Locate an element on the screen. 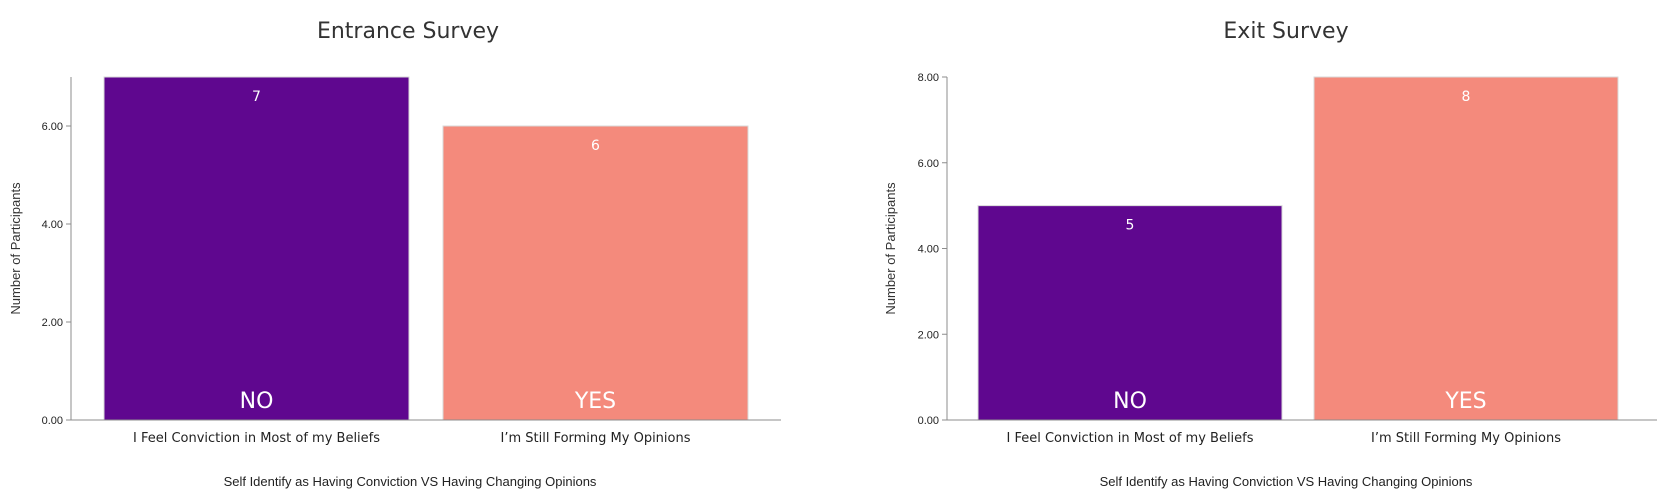 This screenshot has height=500, width=1676. chart-title: Exit Survey is located at coordinates (1285, 31).